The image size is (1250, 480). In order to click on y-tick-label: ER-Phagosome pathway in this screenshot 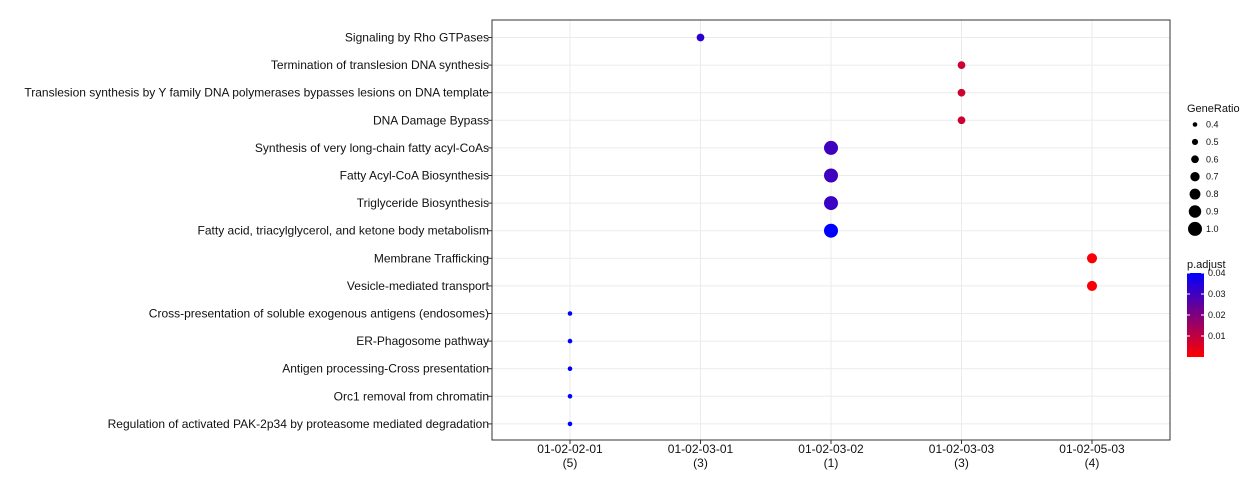, I will do `click(422, 341)`.